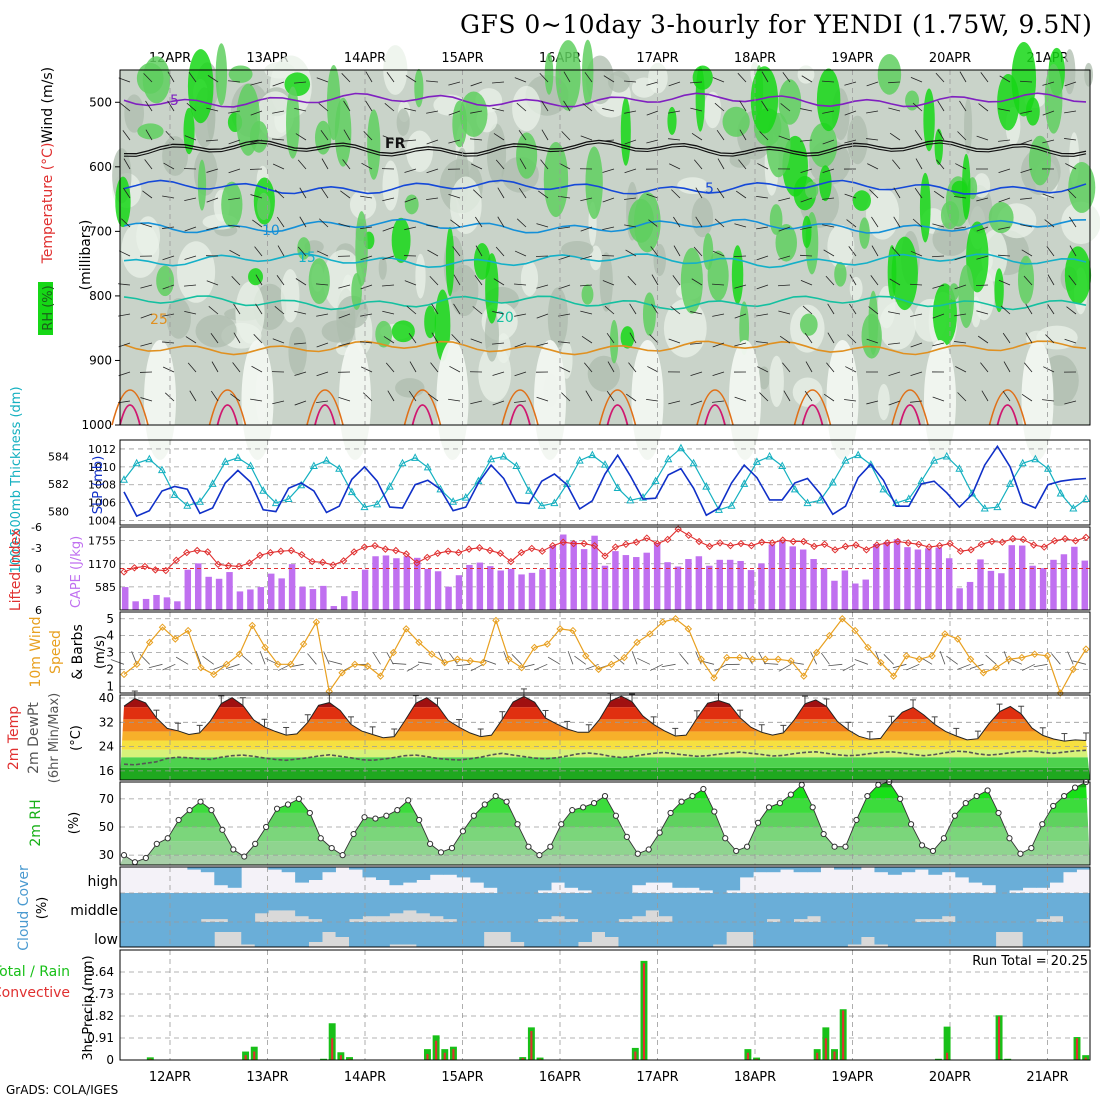 The image size is (1100, 1100). What do you see at coordinates (78, 652) in the screenshot?
I see `wind10-axis-label: & Barbs` at bounding box center [78, 652].